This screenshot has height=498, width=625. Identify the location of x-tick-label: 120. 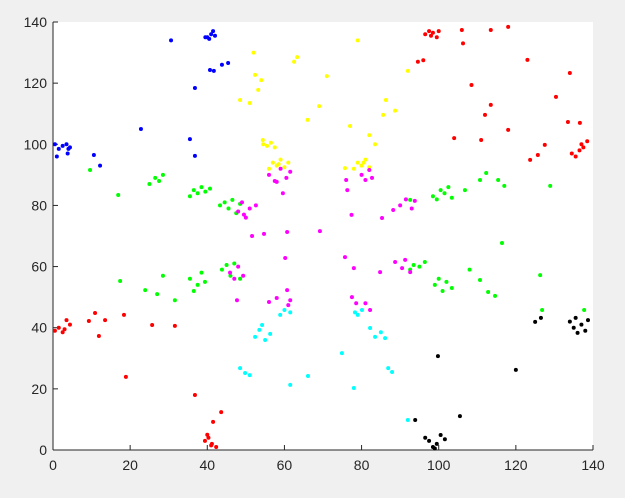
(516, 465).